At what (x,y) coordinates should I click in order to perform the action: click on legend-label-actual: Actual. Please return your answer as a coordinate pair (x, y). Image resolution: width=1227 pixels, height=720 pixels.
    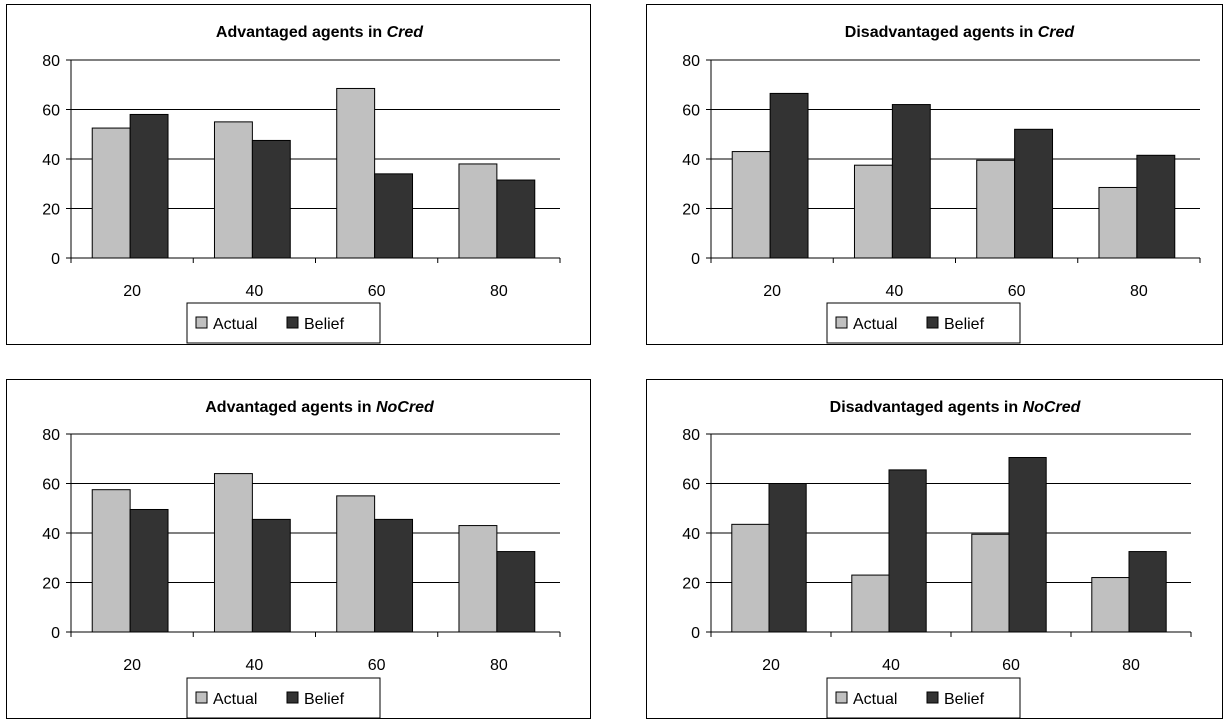
    Looking at the image, I should click on (235, 324).